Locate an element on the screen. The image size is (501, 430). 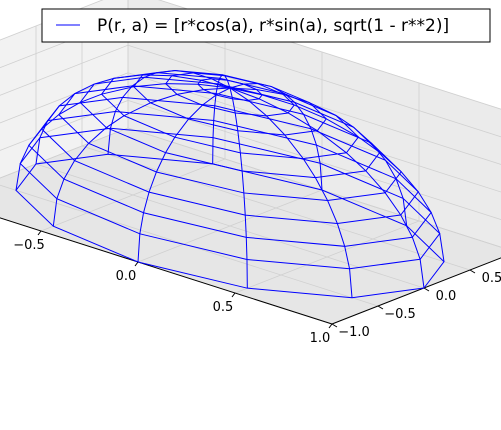
x-tick-label: −0.5 is located at coordinates (29, 245).